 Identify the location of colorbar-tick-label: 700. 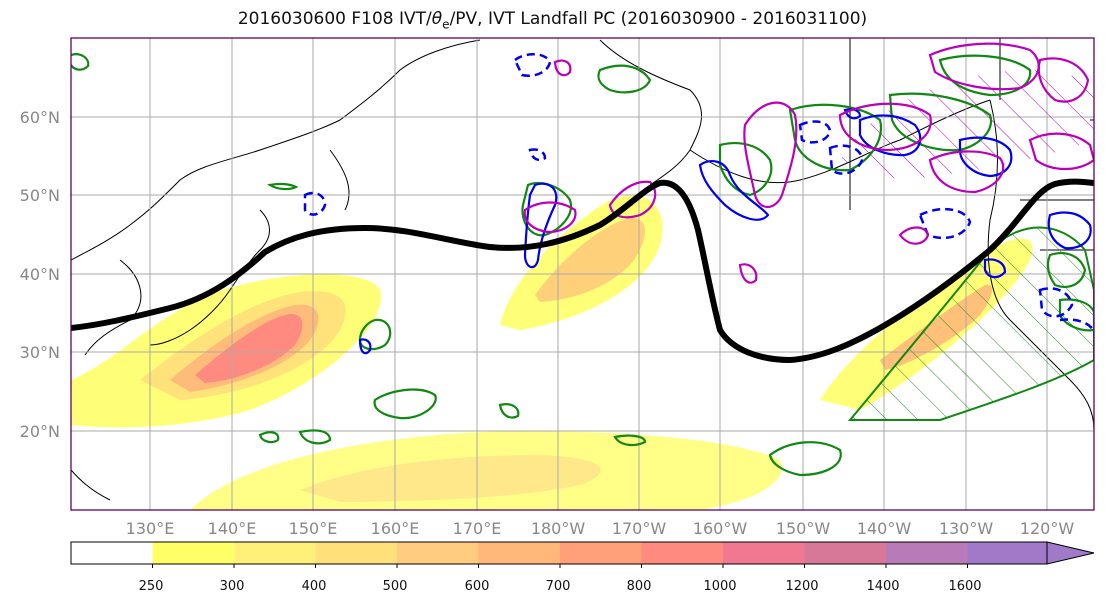
(558, 586).